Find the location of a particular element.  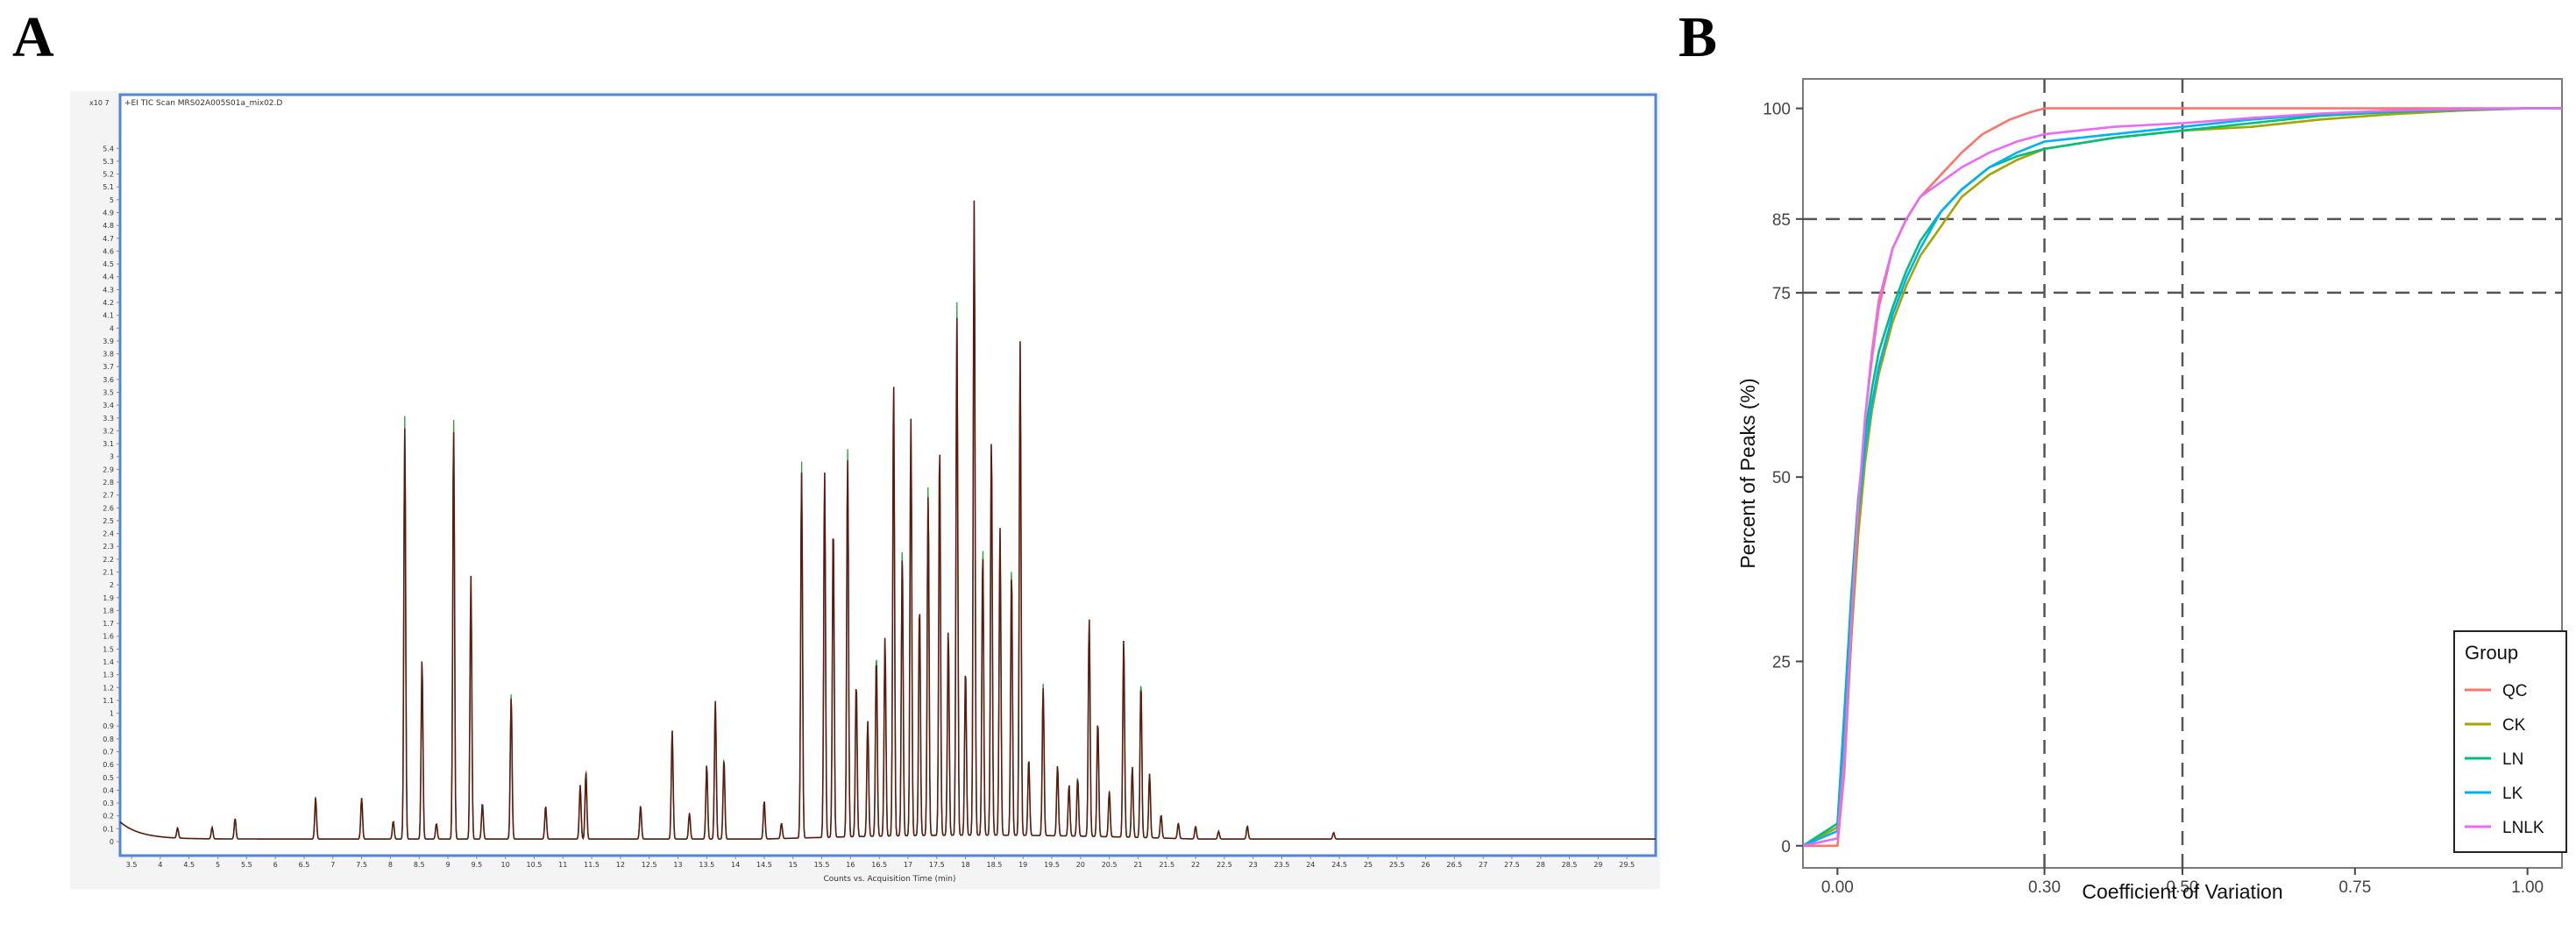

chromatogram-x-tick-label: 19 is located at coordinates (1023, 865).